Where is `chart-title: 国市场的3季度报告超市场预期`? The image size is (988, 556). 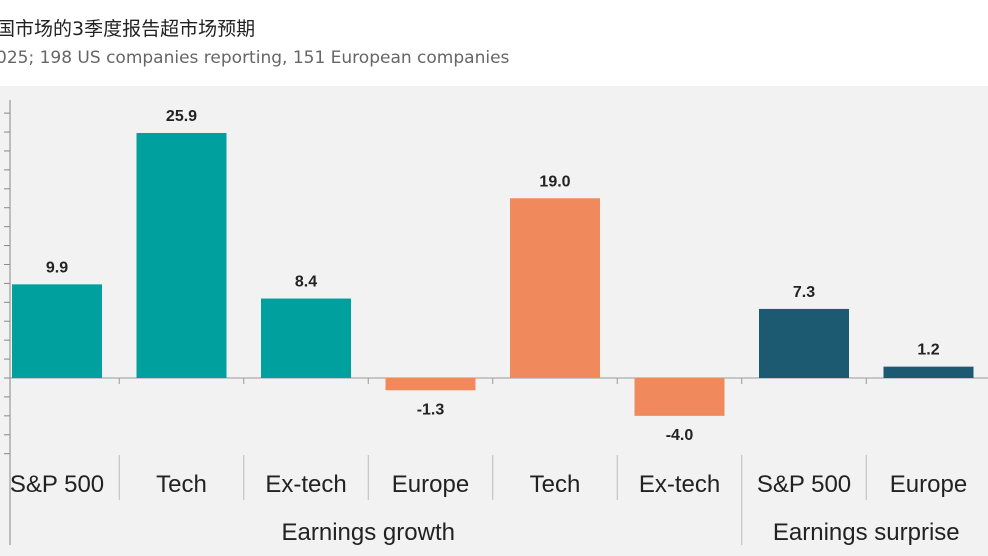 chart-title: 国市场的3季度报告超市场预期 is located at coordinates (128, 29).